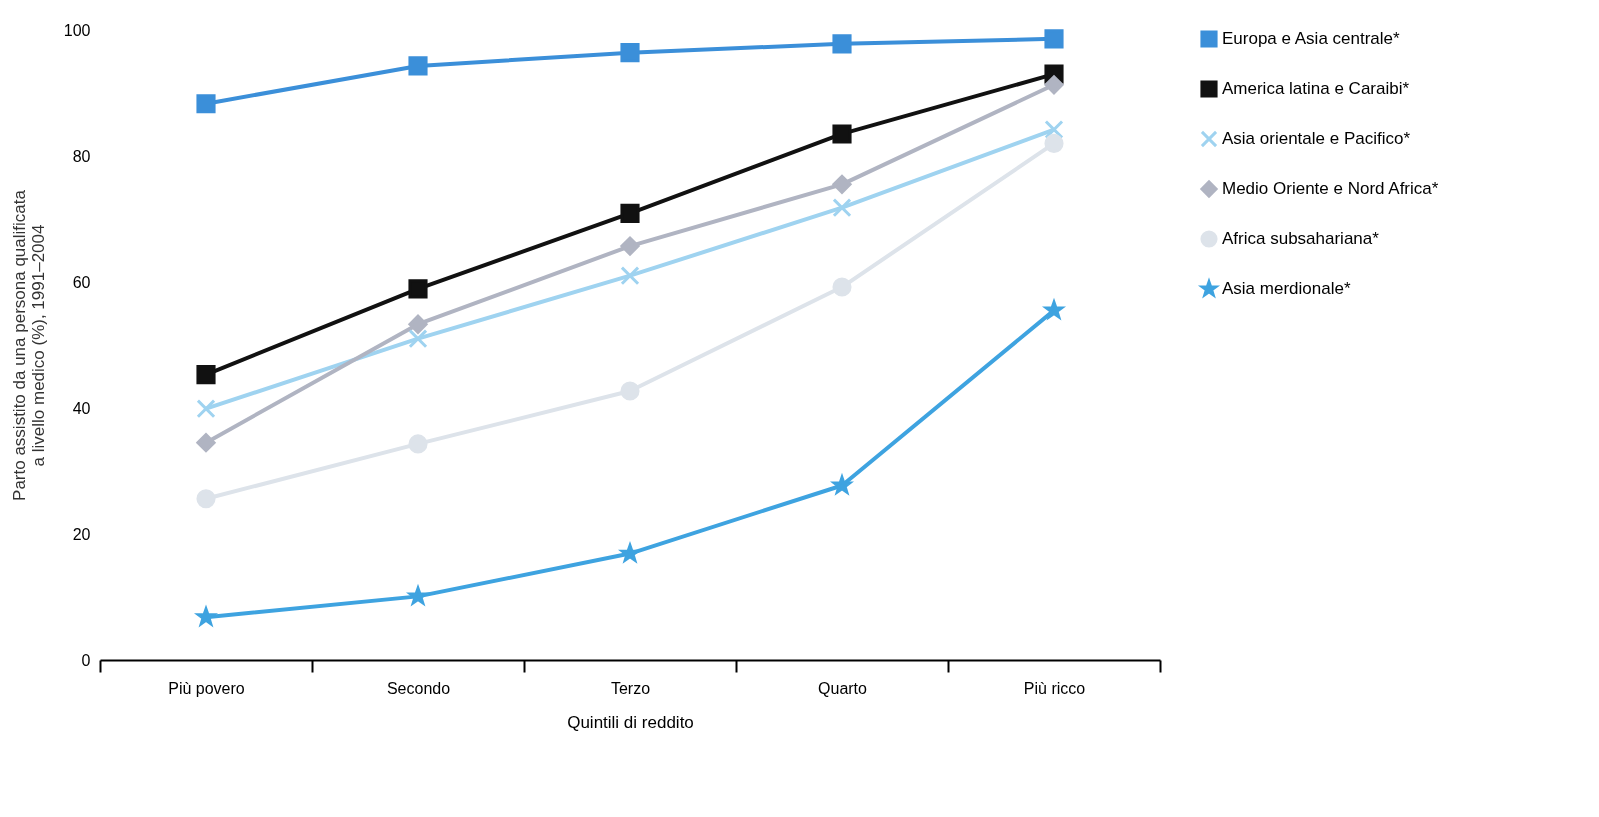 This screenshot has width=1599, height=817. I want to click on y-tick-label: 40, so click(81, 408).